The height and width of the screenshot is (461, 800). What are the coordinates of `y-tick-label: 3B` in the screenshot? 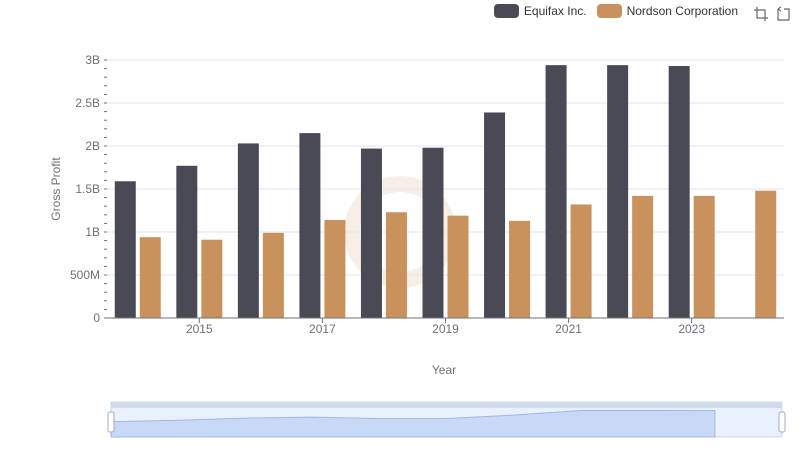 It's located at (92, 60).